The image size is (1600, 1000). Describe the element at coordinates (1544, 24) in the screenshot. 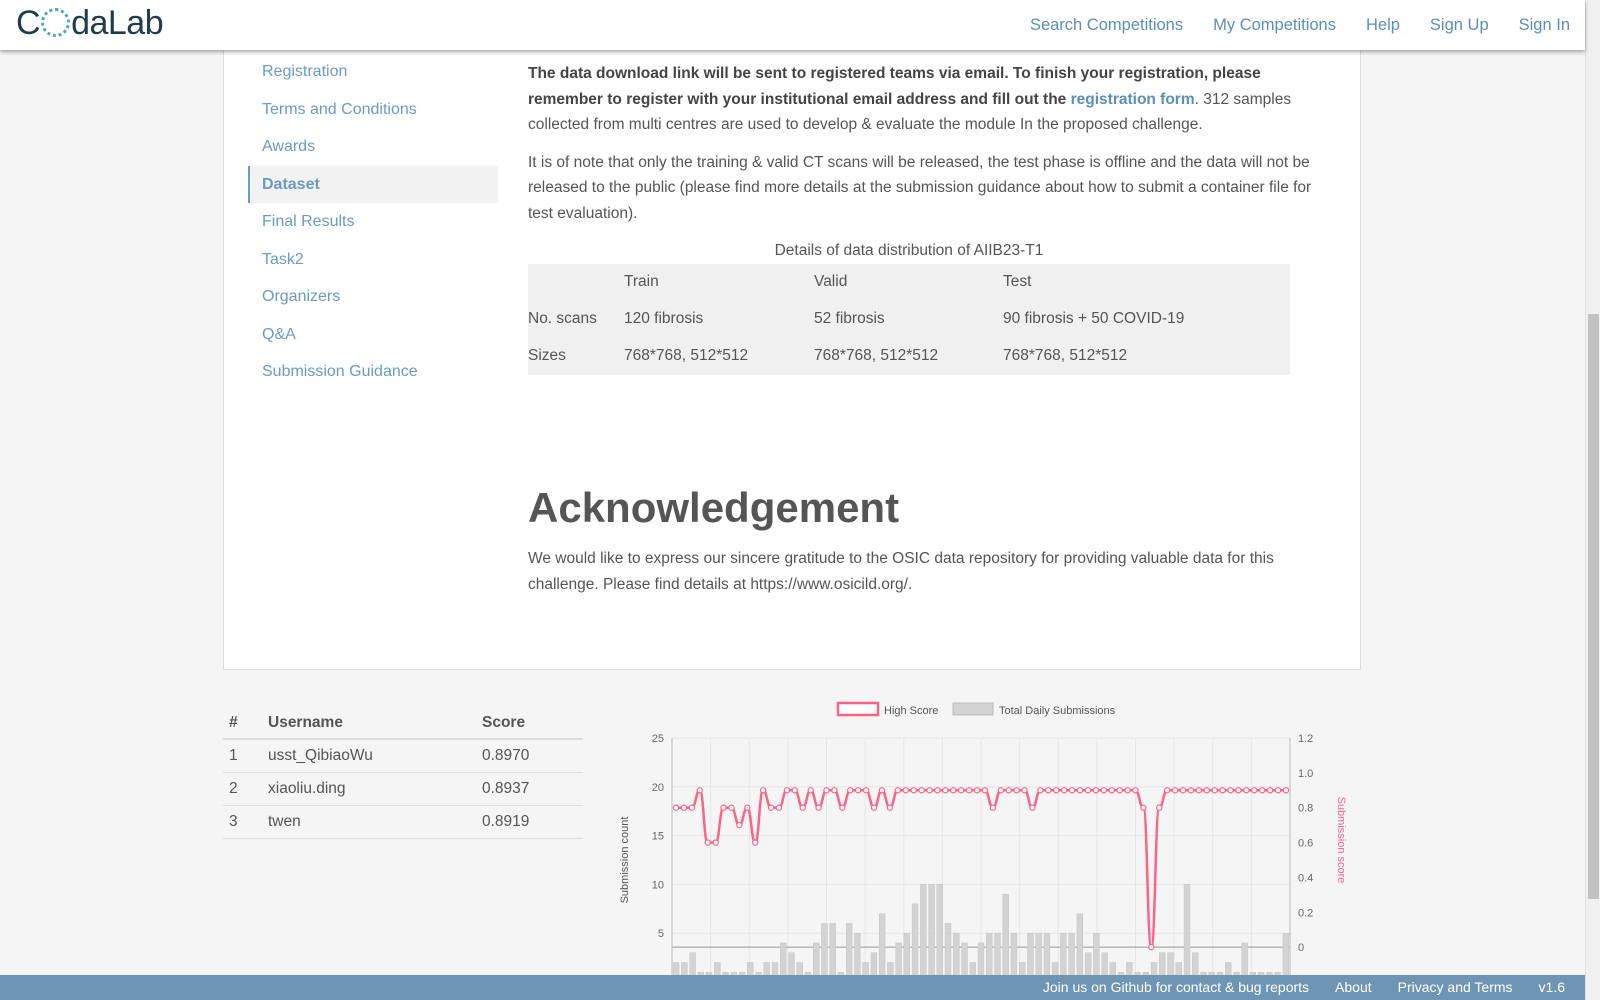

I see `nav-sign-in: Sign In` at that location.